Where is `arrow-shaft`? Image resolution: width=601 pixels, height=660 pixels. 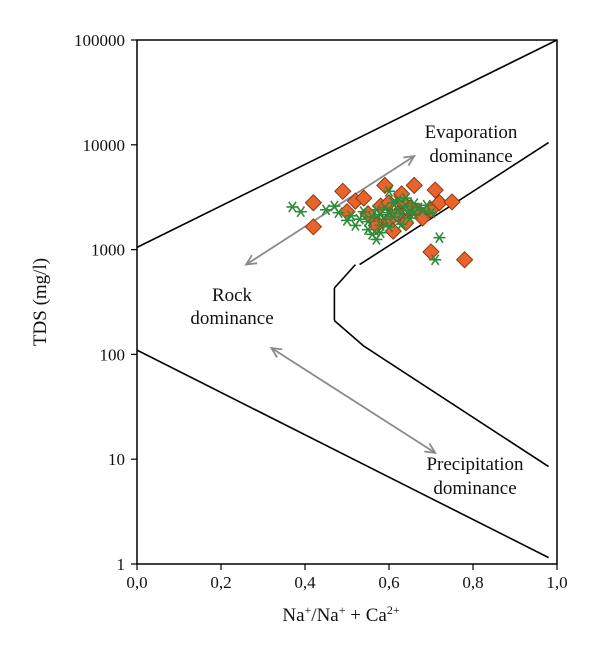 arrow-shaft is located at coordinates (353, 400).